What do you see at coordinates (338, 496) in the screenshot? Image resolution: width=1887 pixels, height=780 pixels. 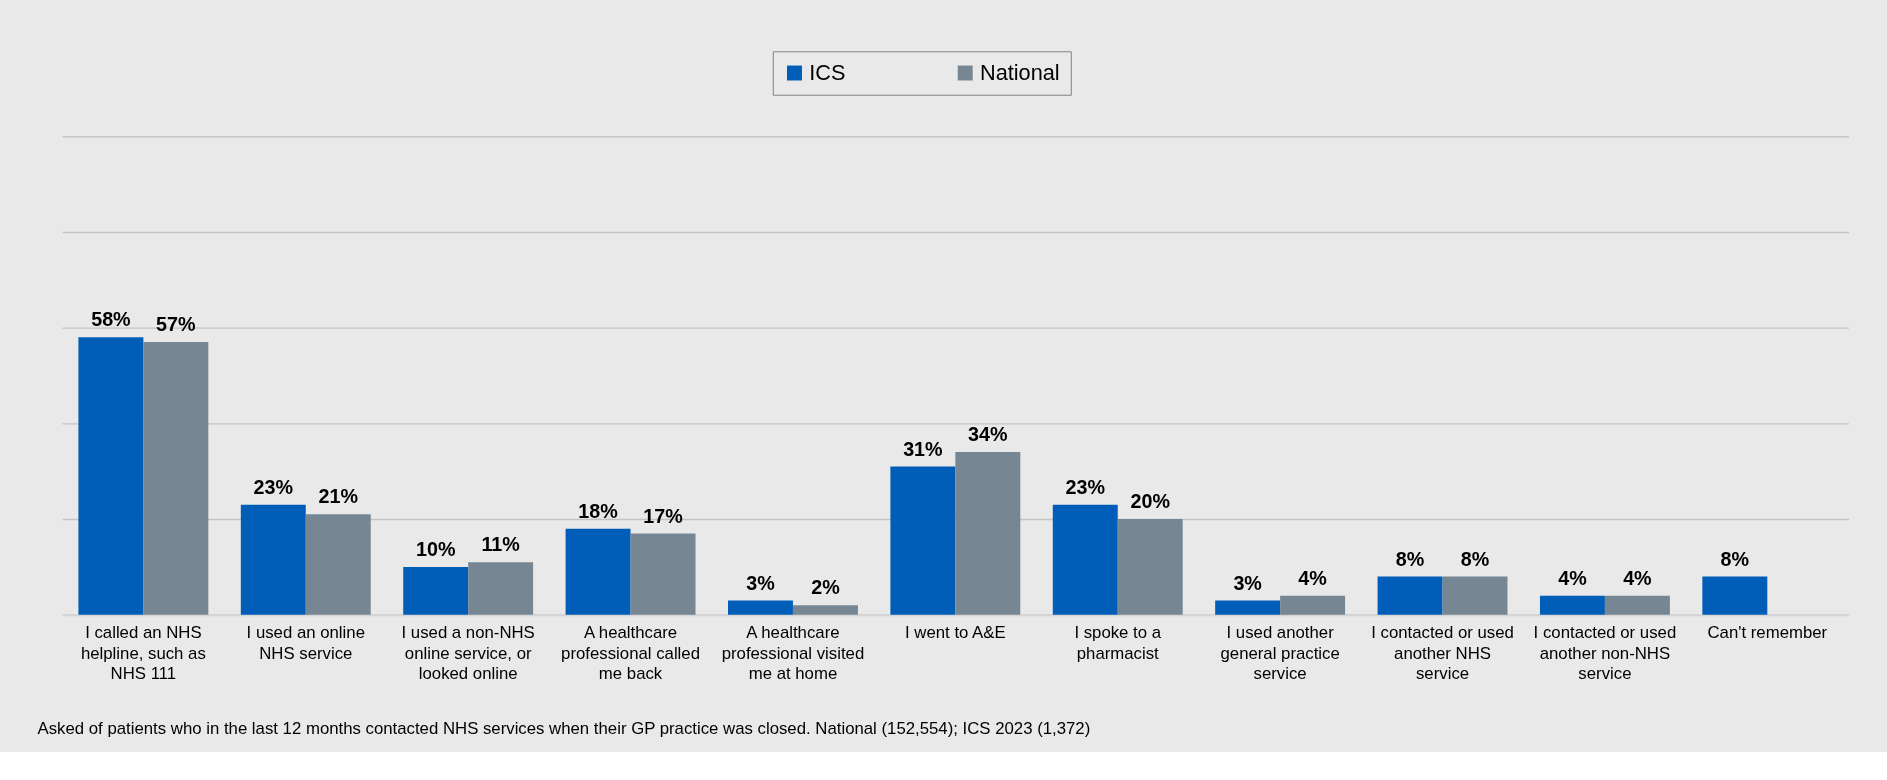 I see `data-label: 21%` at bounding box center [338, 496].